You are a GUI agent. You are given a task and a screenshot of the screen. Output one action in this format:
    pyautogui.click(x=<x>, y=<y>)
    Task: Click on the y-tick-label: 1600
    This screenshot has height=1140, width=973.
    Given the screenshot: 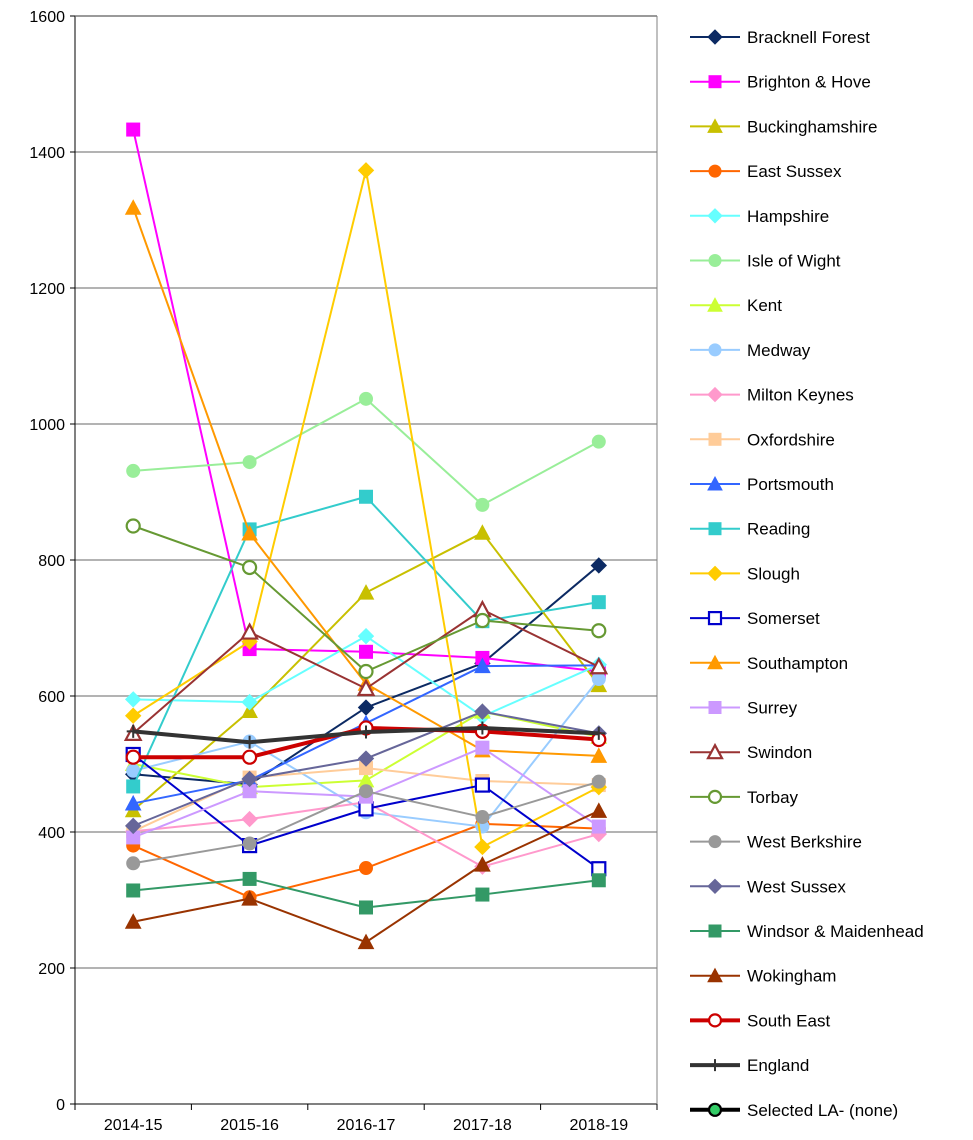 What is the action you would take?
    pyautogui.click(x=47, y=17)
    